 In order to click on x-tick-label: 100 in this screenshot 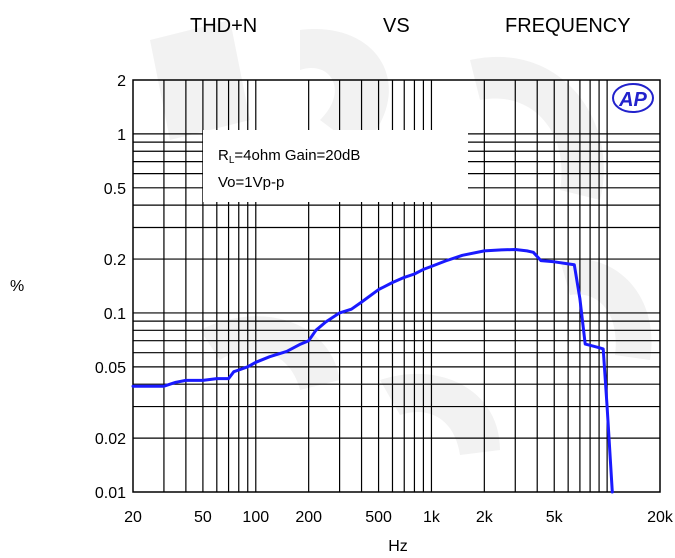, I will do `click(255, 517)`.